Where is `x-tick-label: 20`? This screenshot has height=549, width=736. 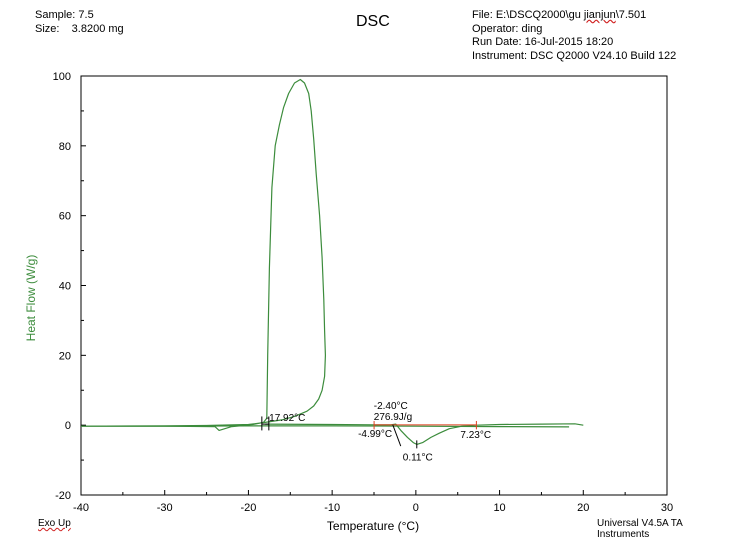 x-tick-label: 20 is located at coordinates (583, 508).